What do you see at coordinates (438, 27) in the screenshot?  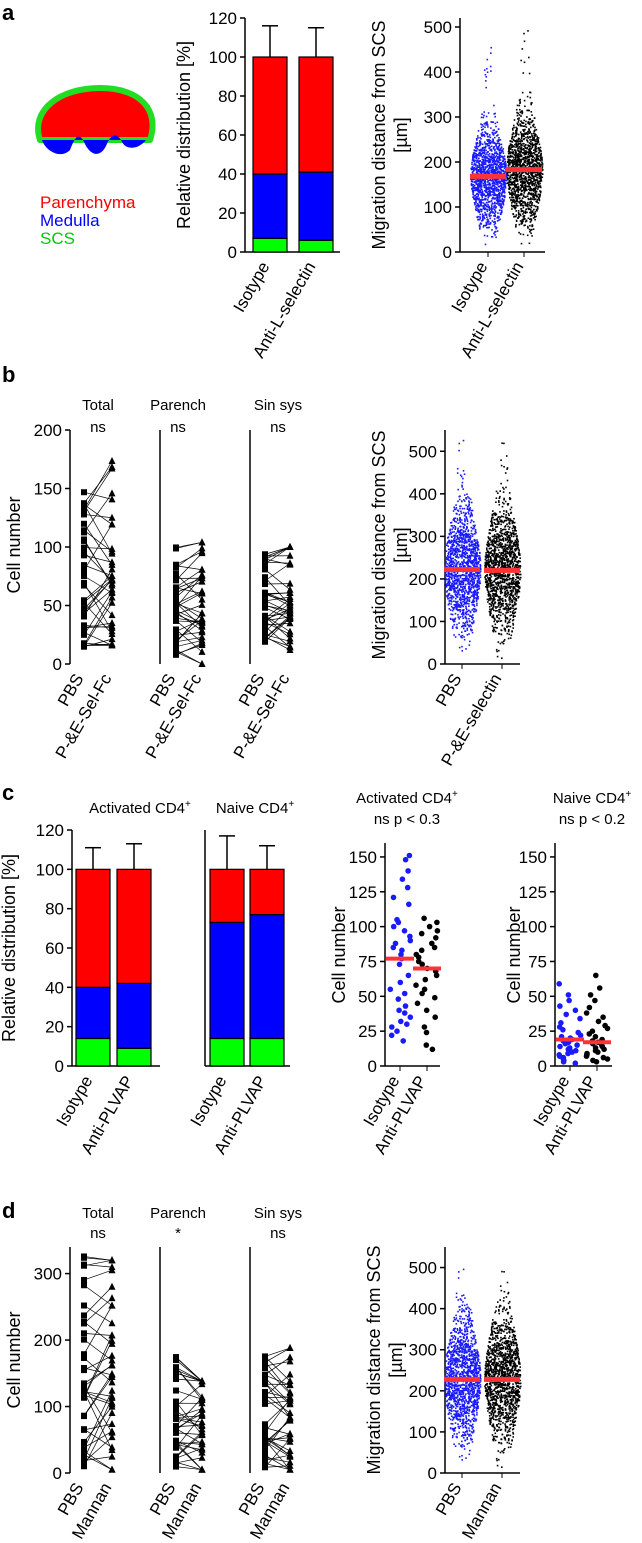 I see `y-tick-label: 500` at bounding box center [438, 27].